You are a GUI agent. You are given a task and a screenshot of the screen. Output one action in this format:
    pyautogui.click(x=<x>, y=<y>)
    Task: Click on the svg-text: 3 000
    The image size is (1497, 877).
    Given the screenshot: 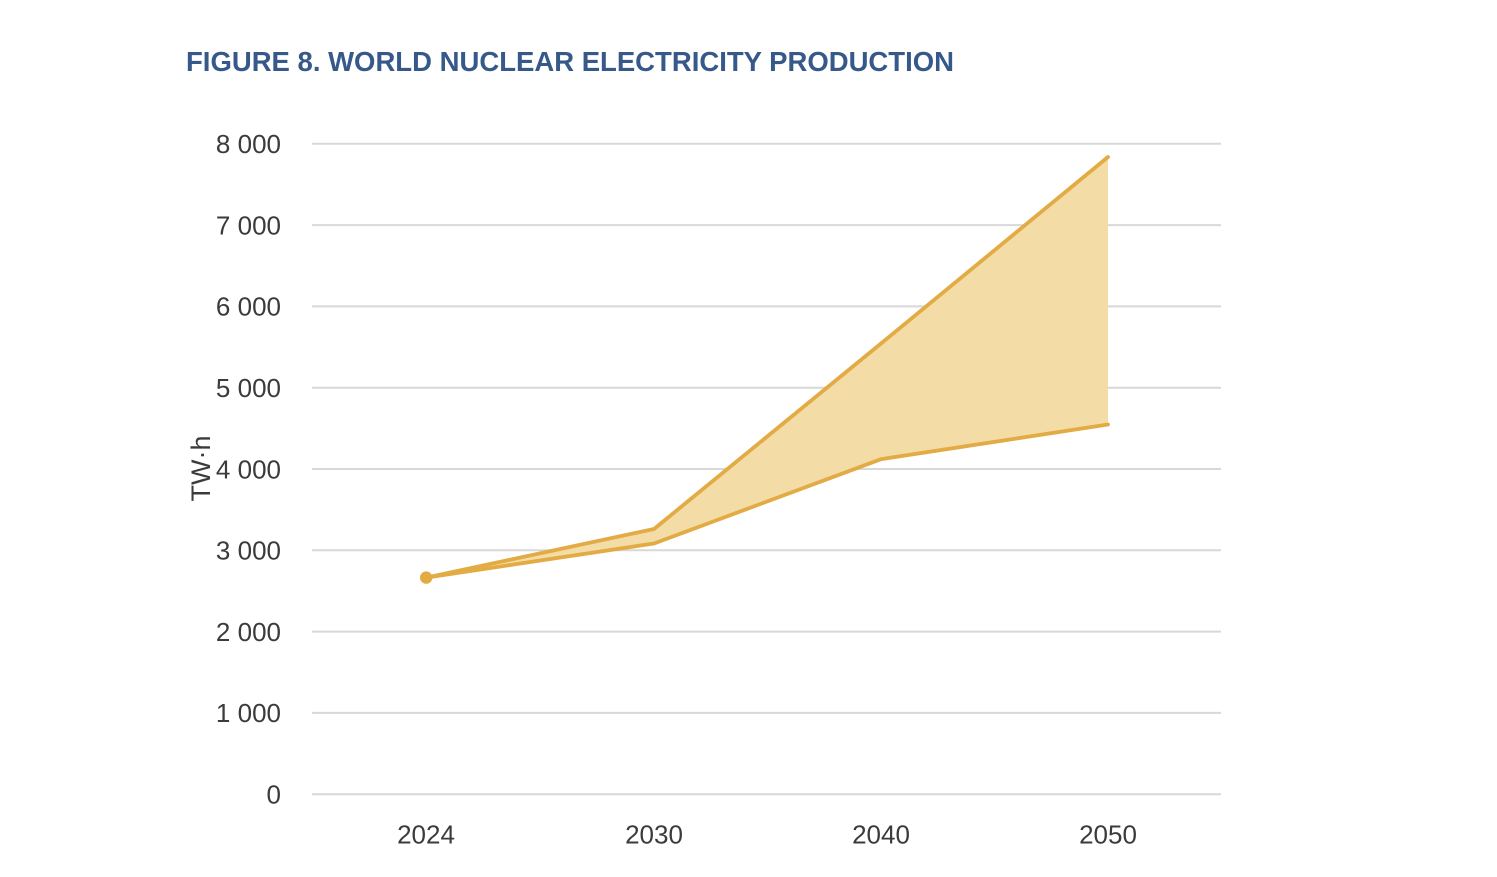 What is the action you would take?
    pyautogui.click(x=248, y=551)
    